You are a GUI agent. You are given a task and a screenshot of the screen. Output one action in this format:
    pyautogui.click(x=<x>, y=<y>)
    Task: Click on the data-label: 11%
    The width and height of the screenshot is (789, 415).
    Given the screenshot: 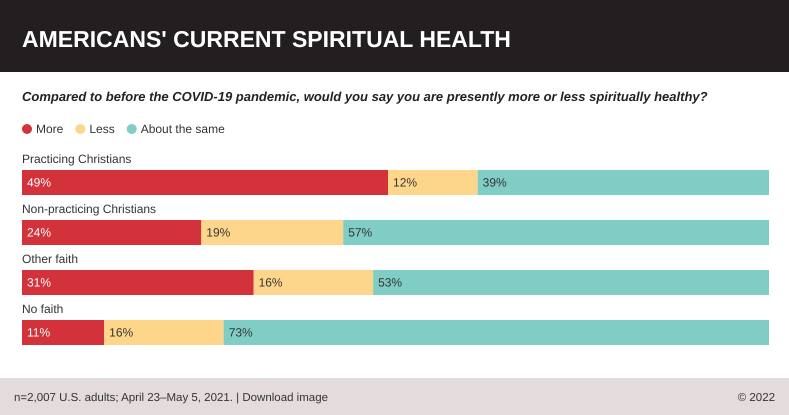 What is the action you would take?
    pyautogui.click(x=38, y=333)
    